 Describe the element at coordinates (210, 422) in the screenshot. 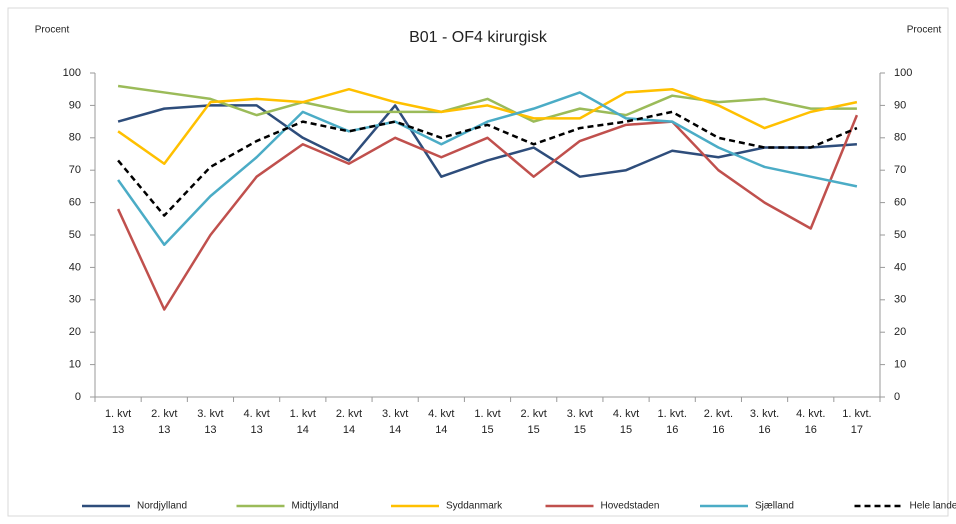

I see `x-tick-label: 3. kvt 13` at that location.